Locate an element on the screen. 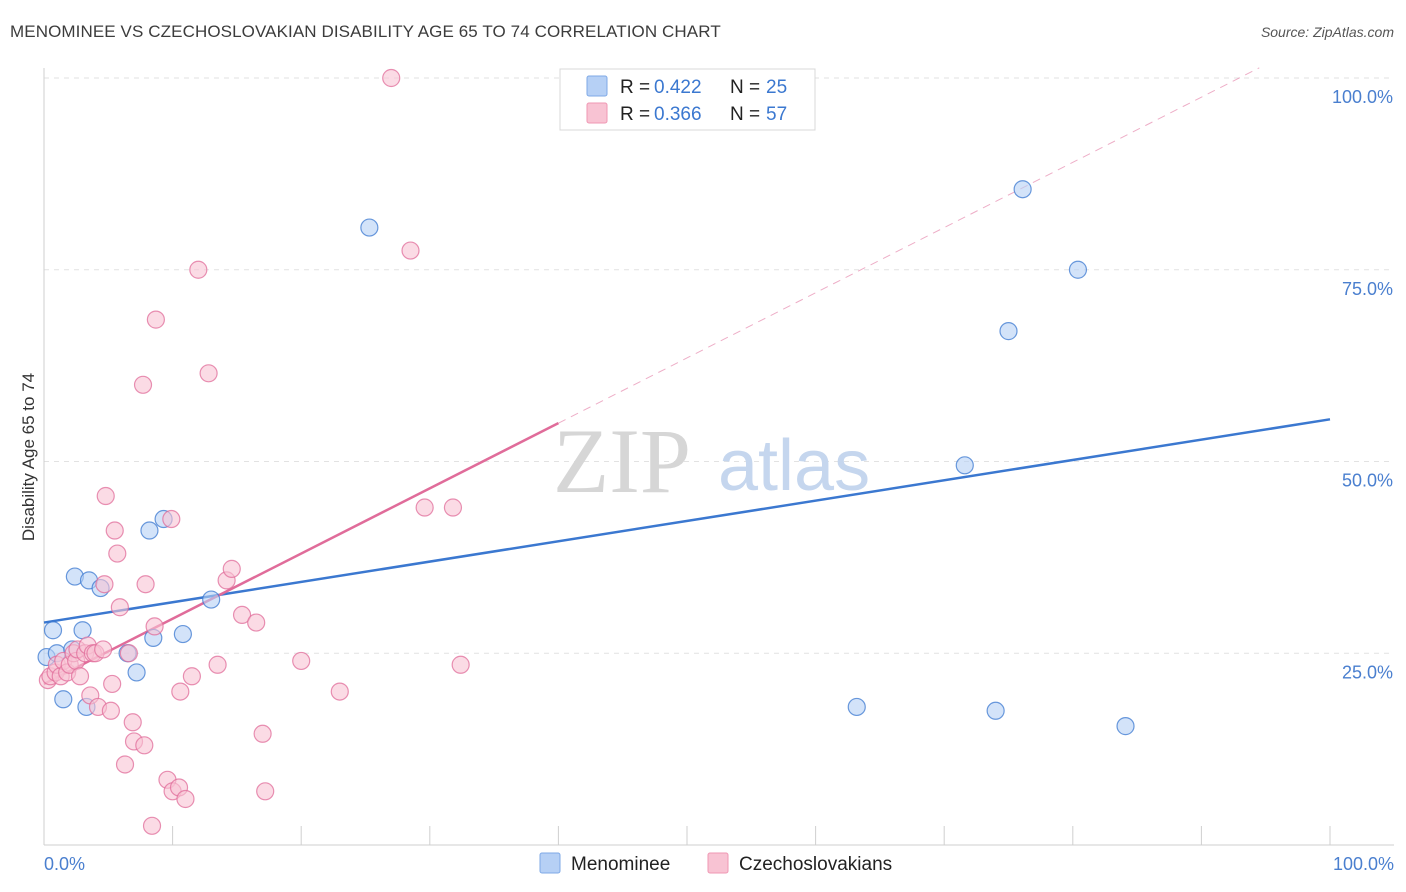 The image size is (1406, 892). x-tick-label-max: 100.0% is located at coordinates (1363, 864).